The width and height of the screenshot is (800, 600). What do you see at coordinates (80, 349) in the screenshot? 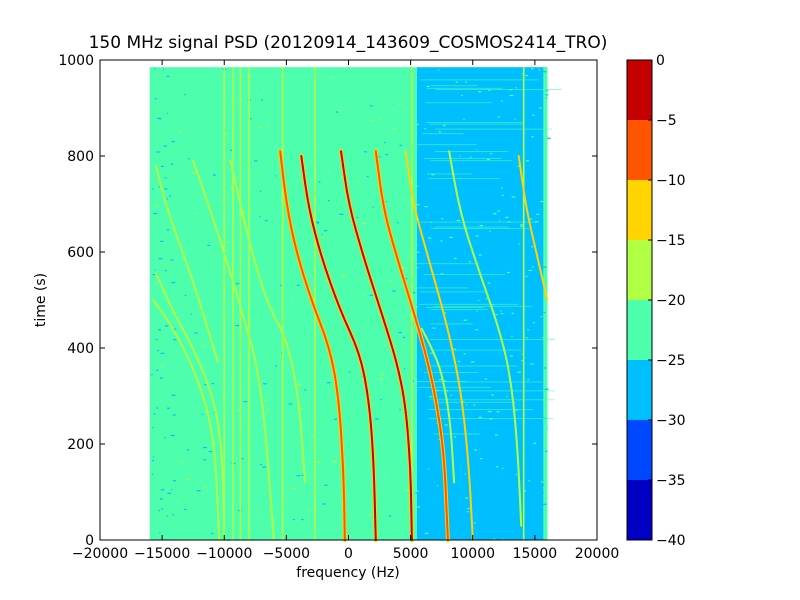
I see `y-tick-label: 400` at bounding box center [80, 349].